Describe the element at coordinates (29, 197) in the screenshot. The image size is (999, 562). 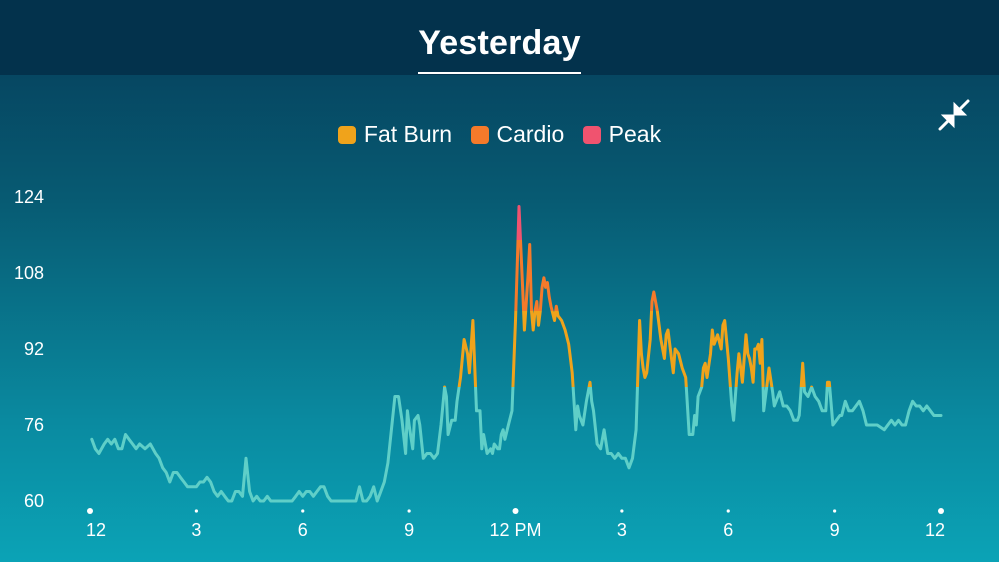
I see `y-tick-label: 124` at that location.